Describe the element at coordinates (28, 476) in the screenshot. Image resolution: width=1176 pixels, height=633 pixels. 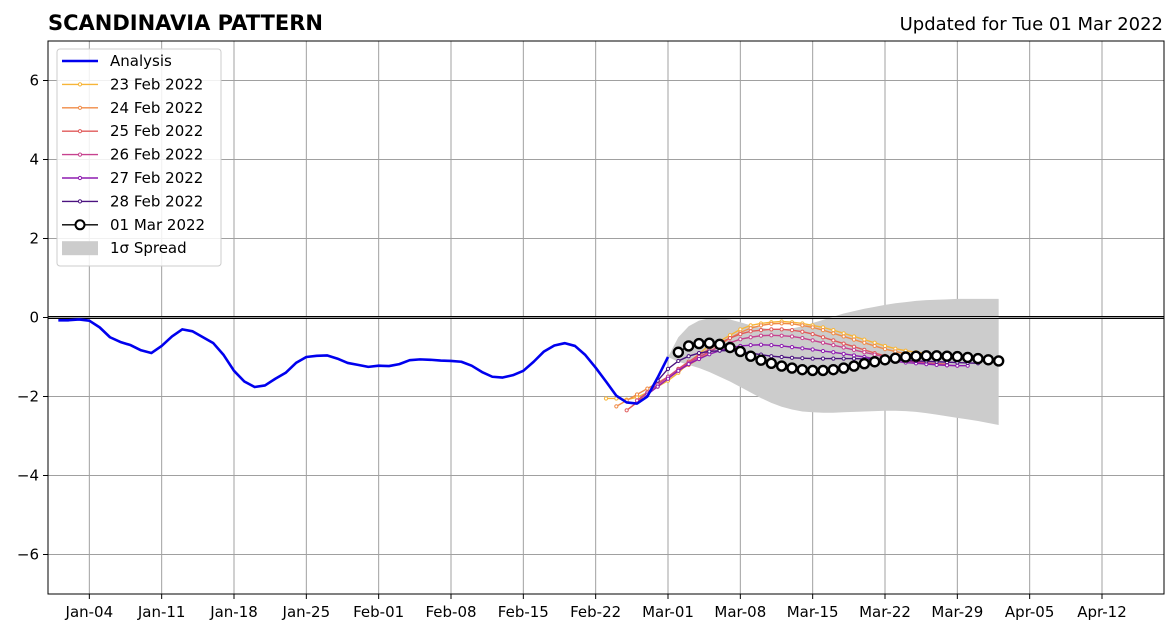
I see `y-tick-label: −4` at that location.